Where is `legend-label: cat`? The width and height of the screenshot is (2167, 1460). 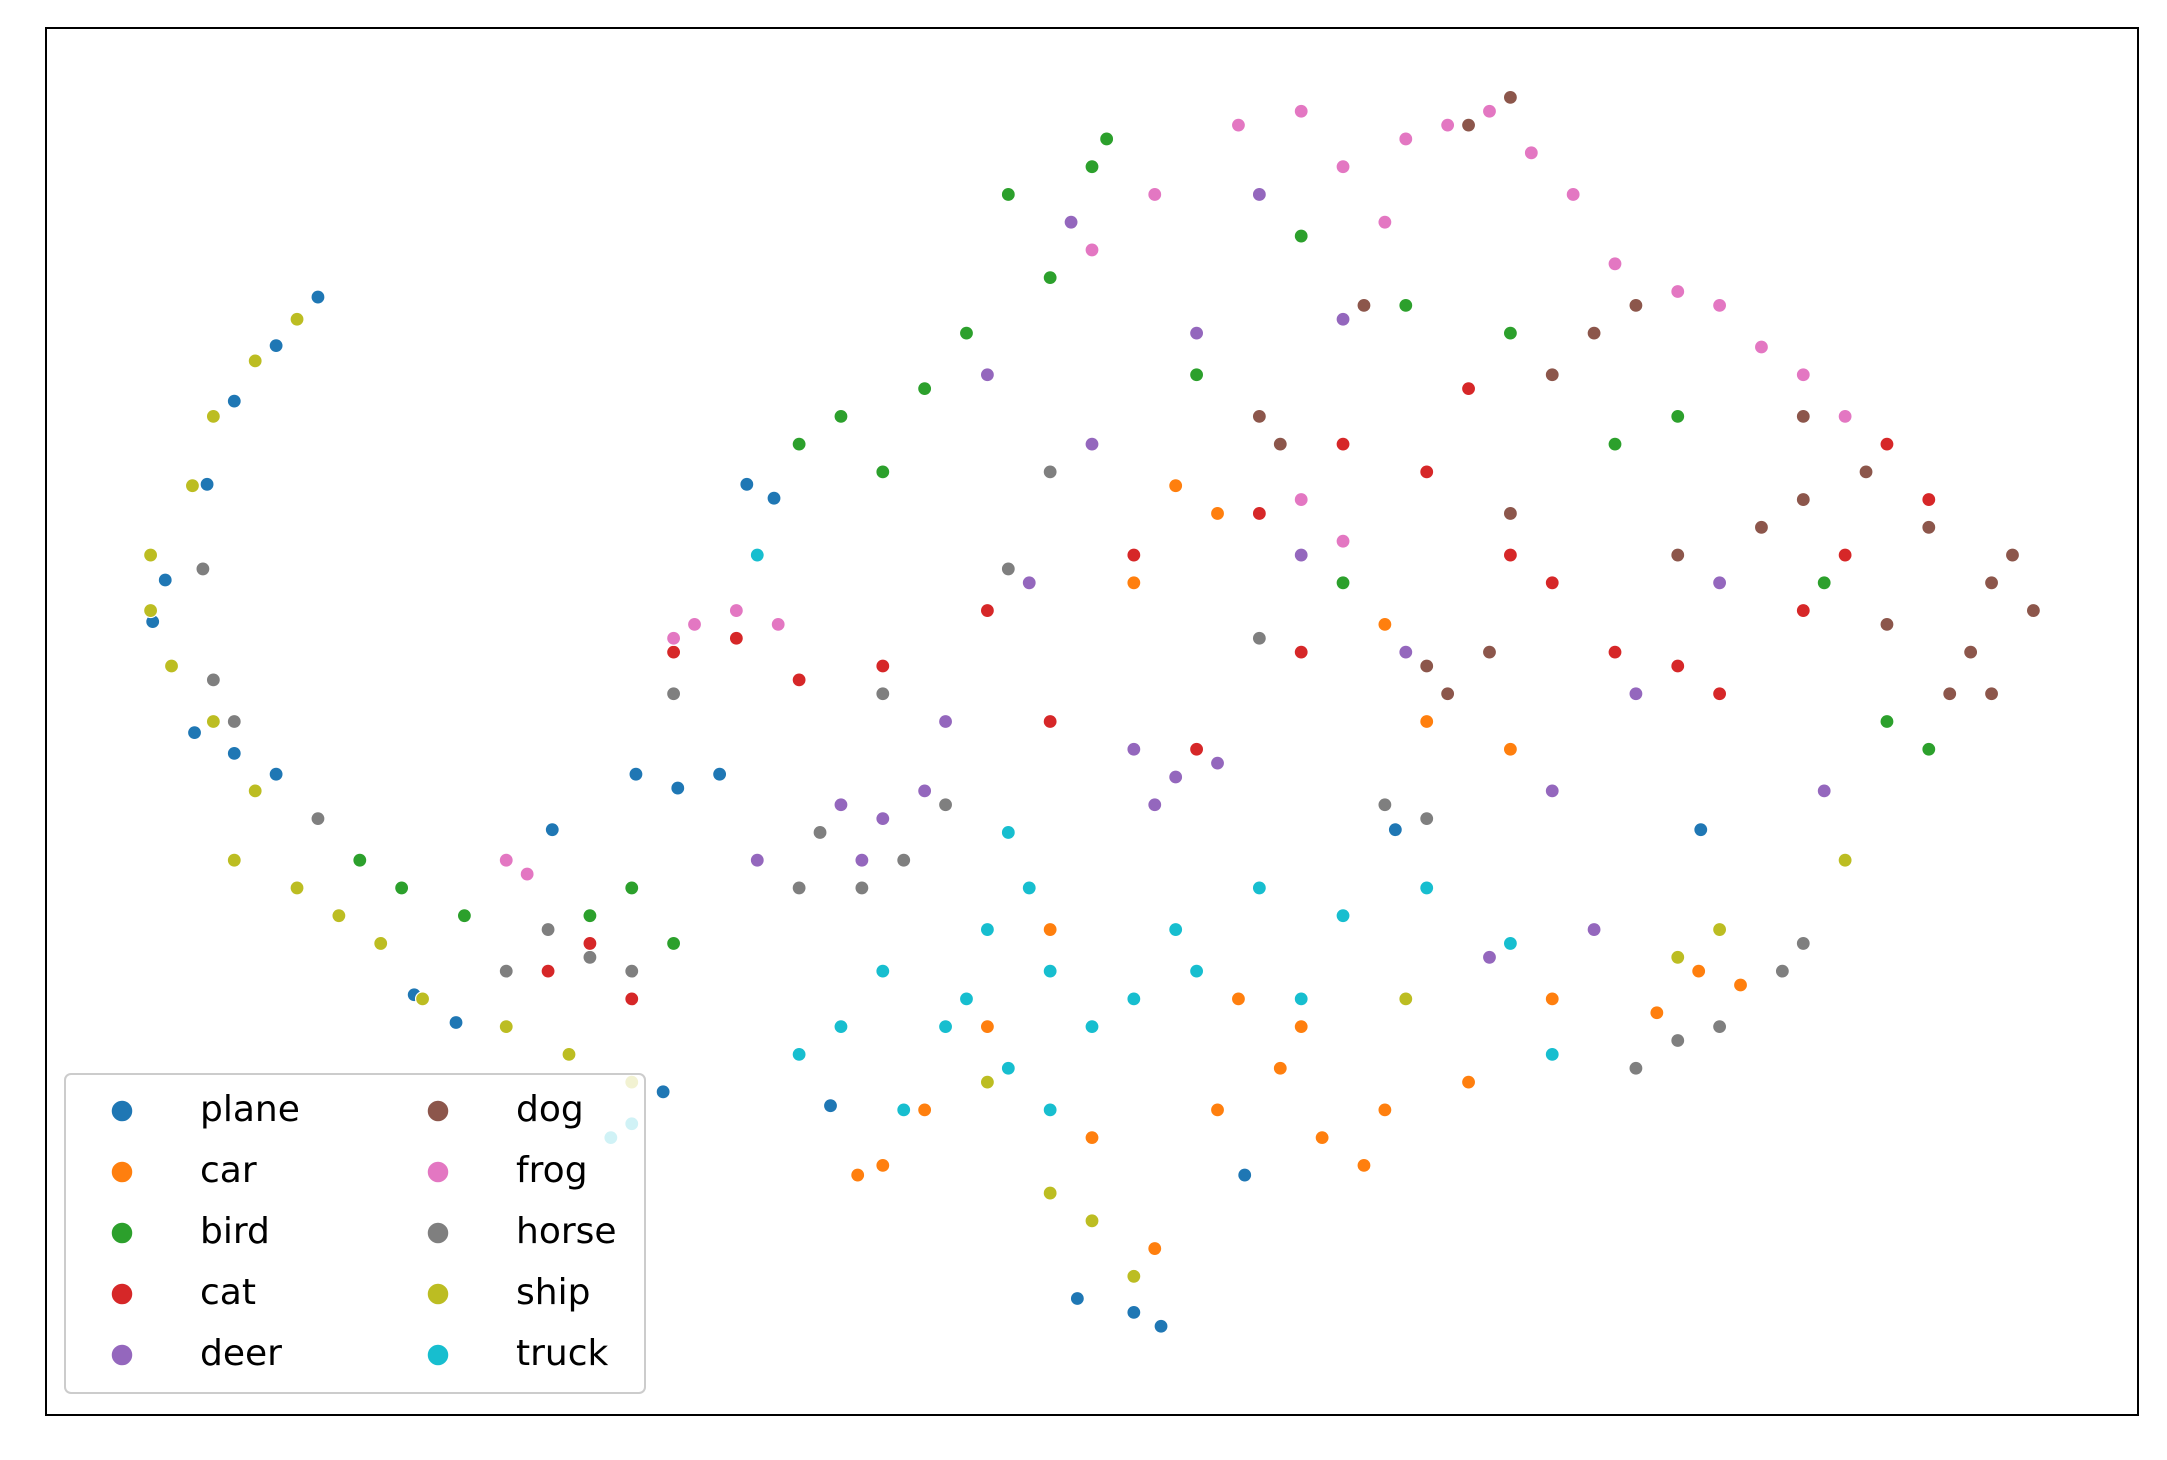 legend-label: cat is located at coordinates (228, 1292).